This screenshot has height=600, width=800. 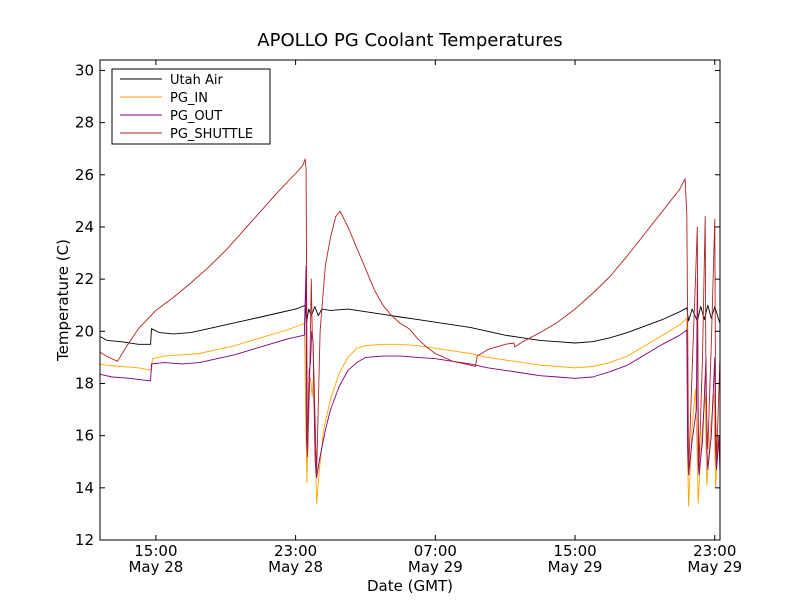 I want to click on legend-label-pg-shuttle: PG_SHUTTLE, so click(x=211, y=134).